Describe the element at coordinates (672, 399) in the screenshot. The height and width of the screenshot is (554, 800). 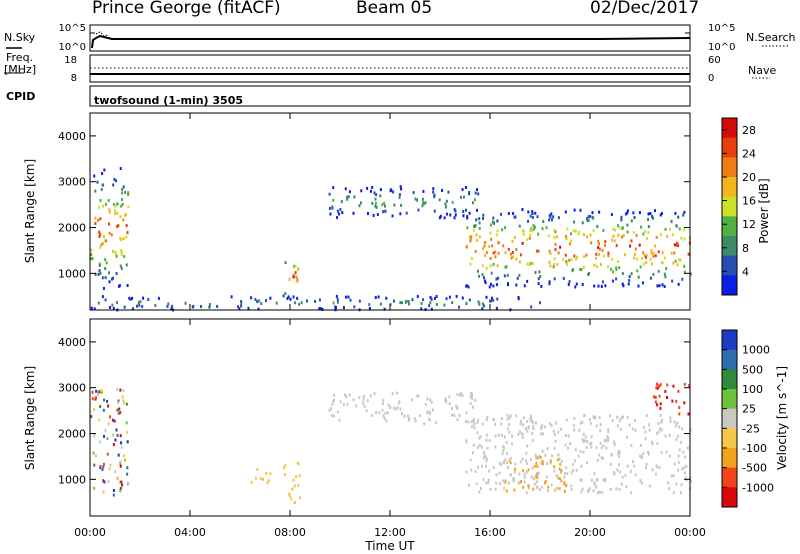
I see `echo-region` at that location.